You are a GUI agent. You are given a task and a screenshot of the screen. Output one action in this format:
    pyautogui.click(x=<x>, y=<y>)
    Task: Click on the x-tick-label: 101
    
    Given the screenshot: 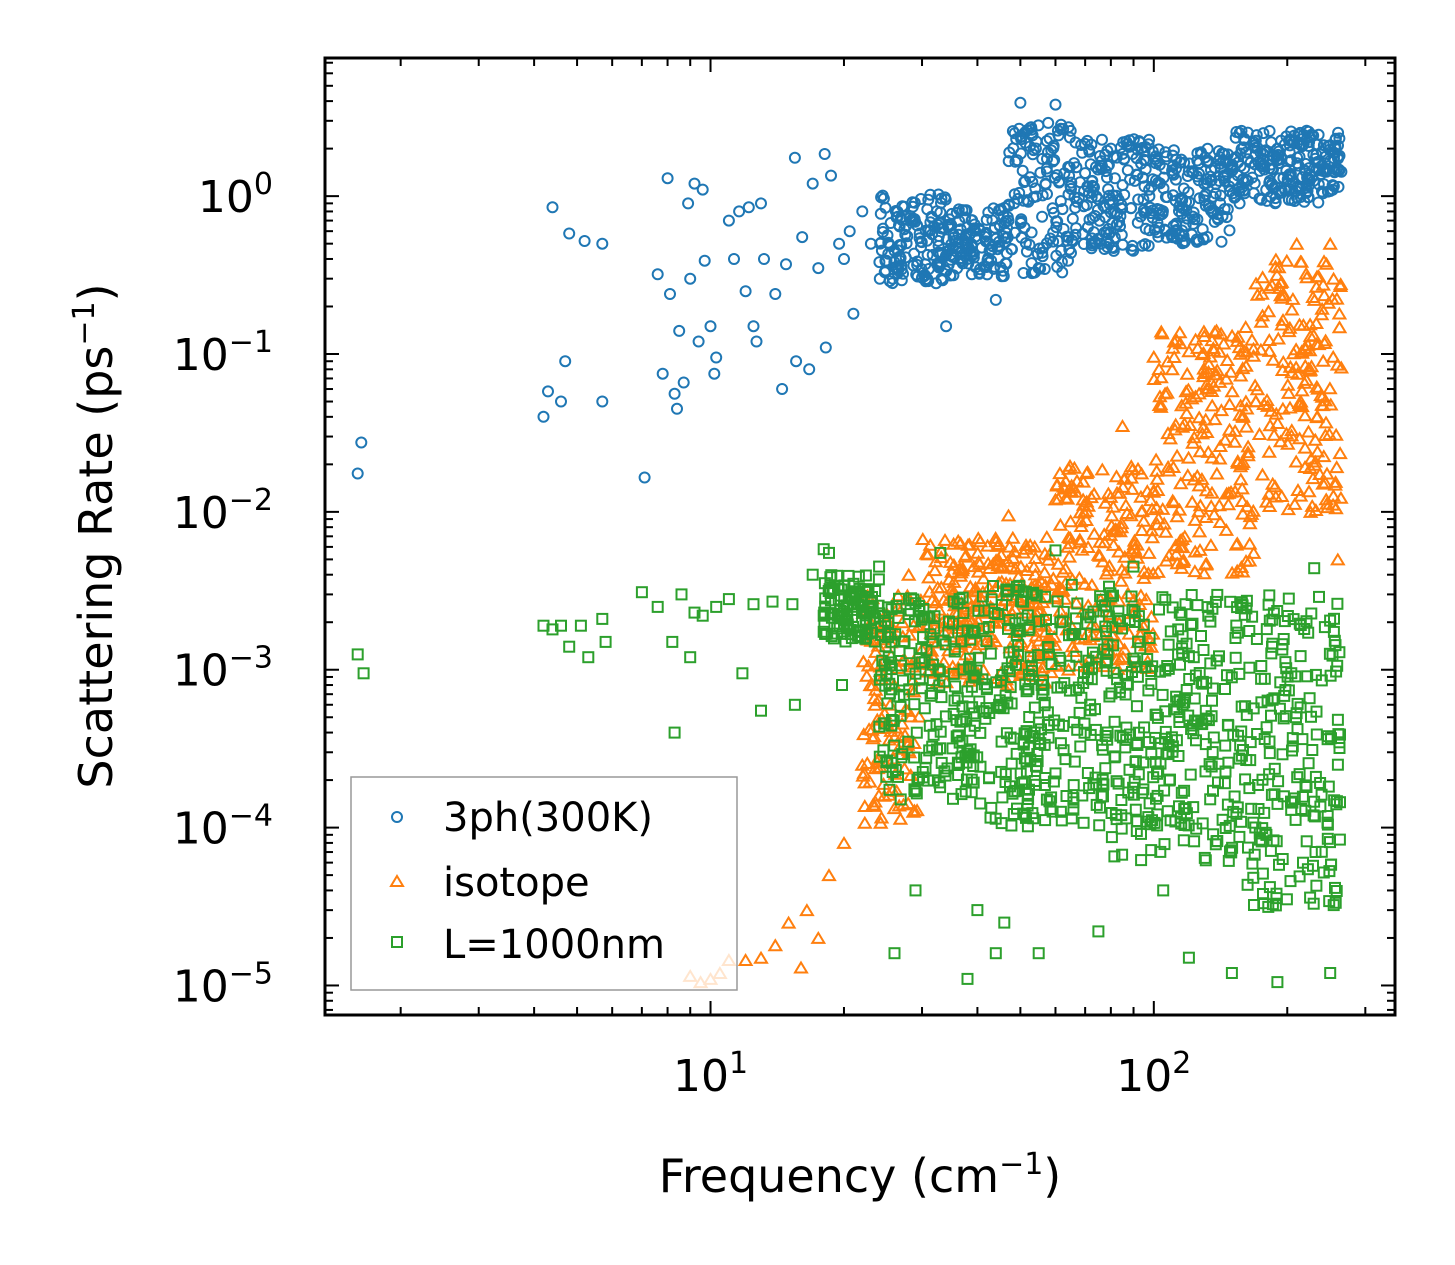 What is the action you would take?
    pyautogui.click(x=710, y=1074)
    